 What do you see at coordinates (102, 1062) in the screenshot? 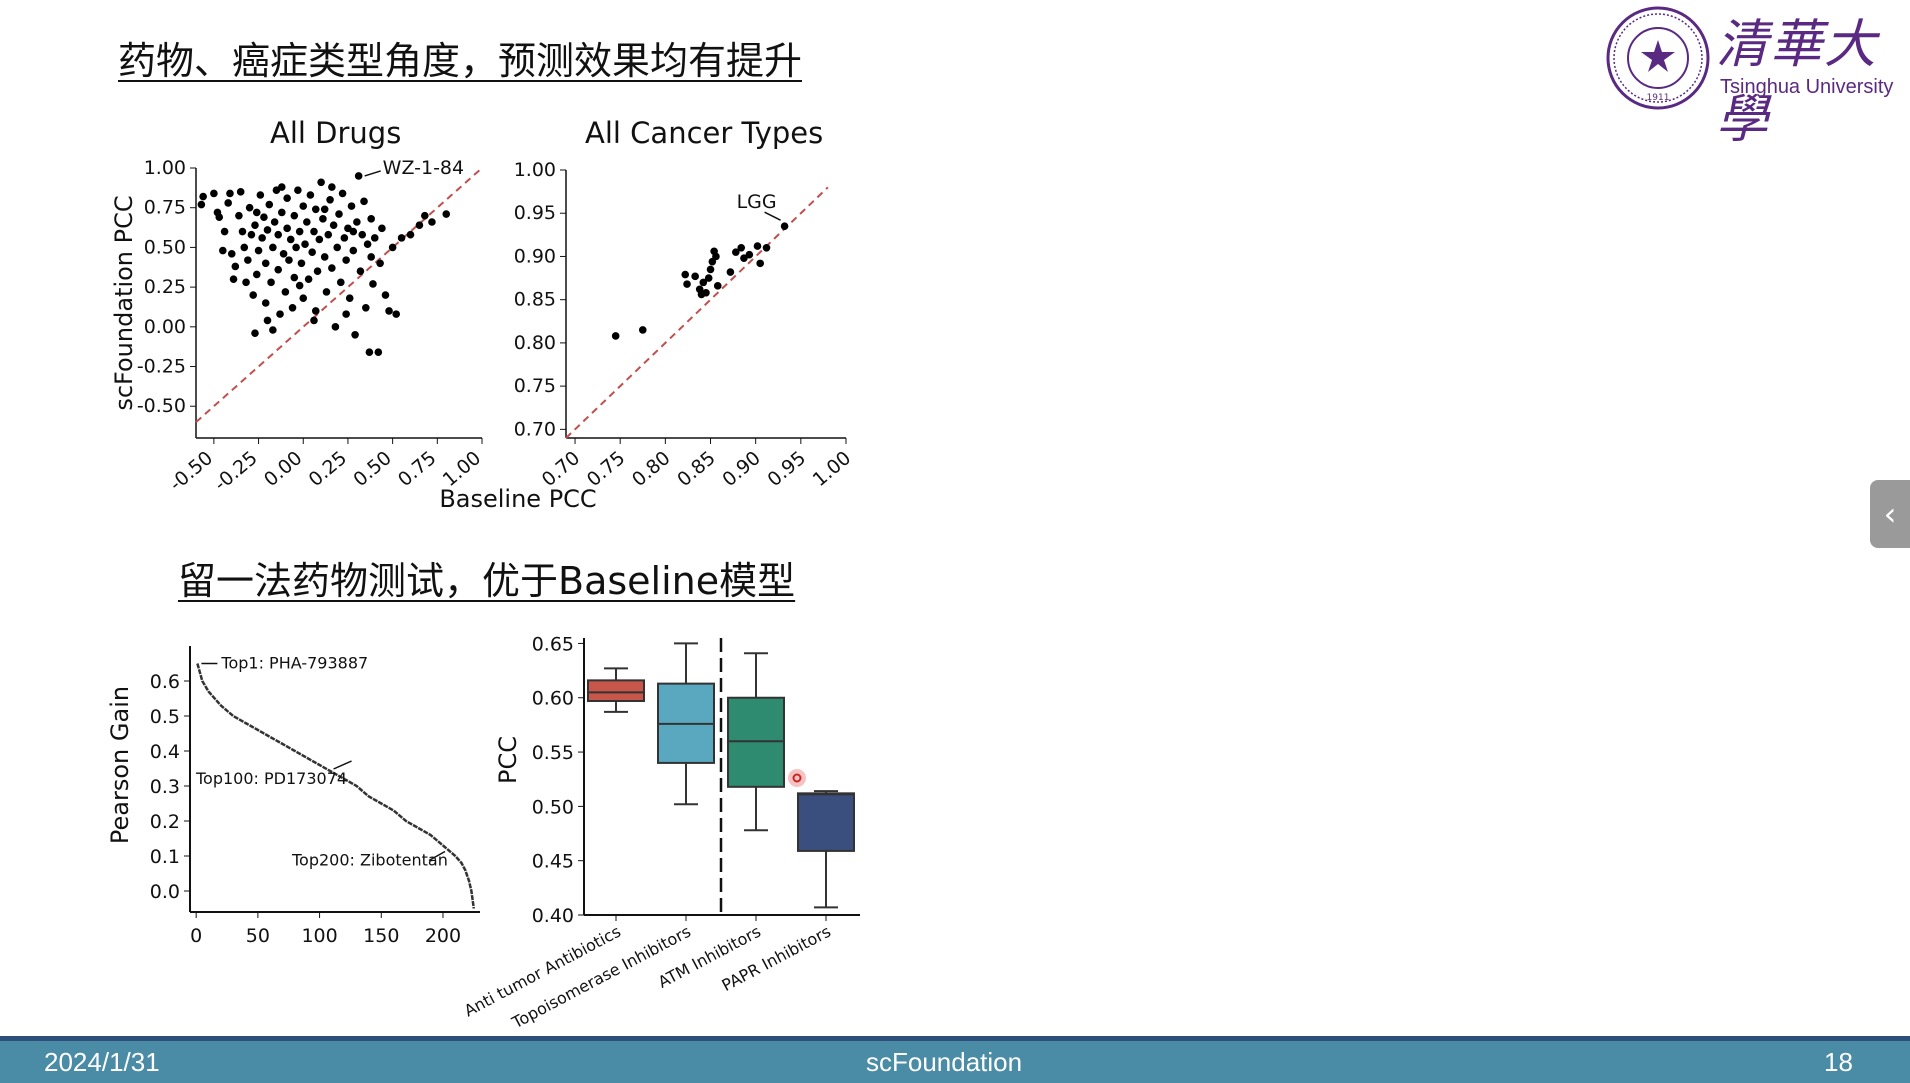
I see `footer-date: 2024/1/31` at bounding box center [102, 1062].